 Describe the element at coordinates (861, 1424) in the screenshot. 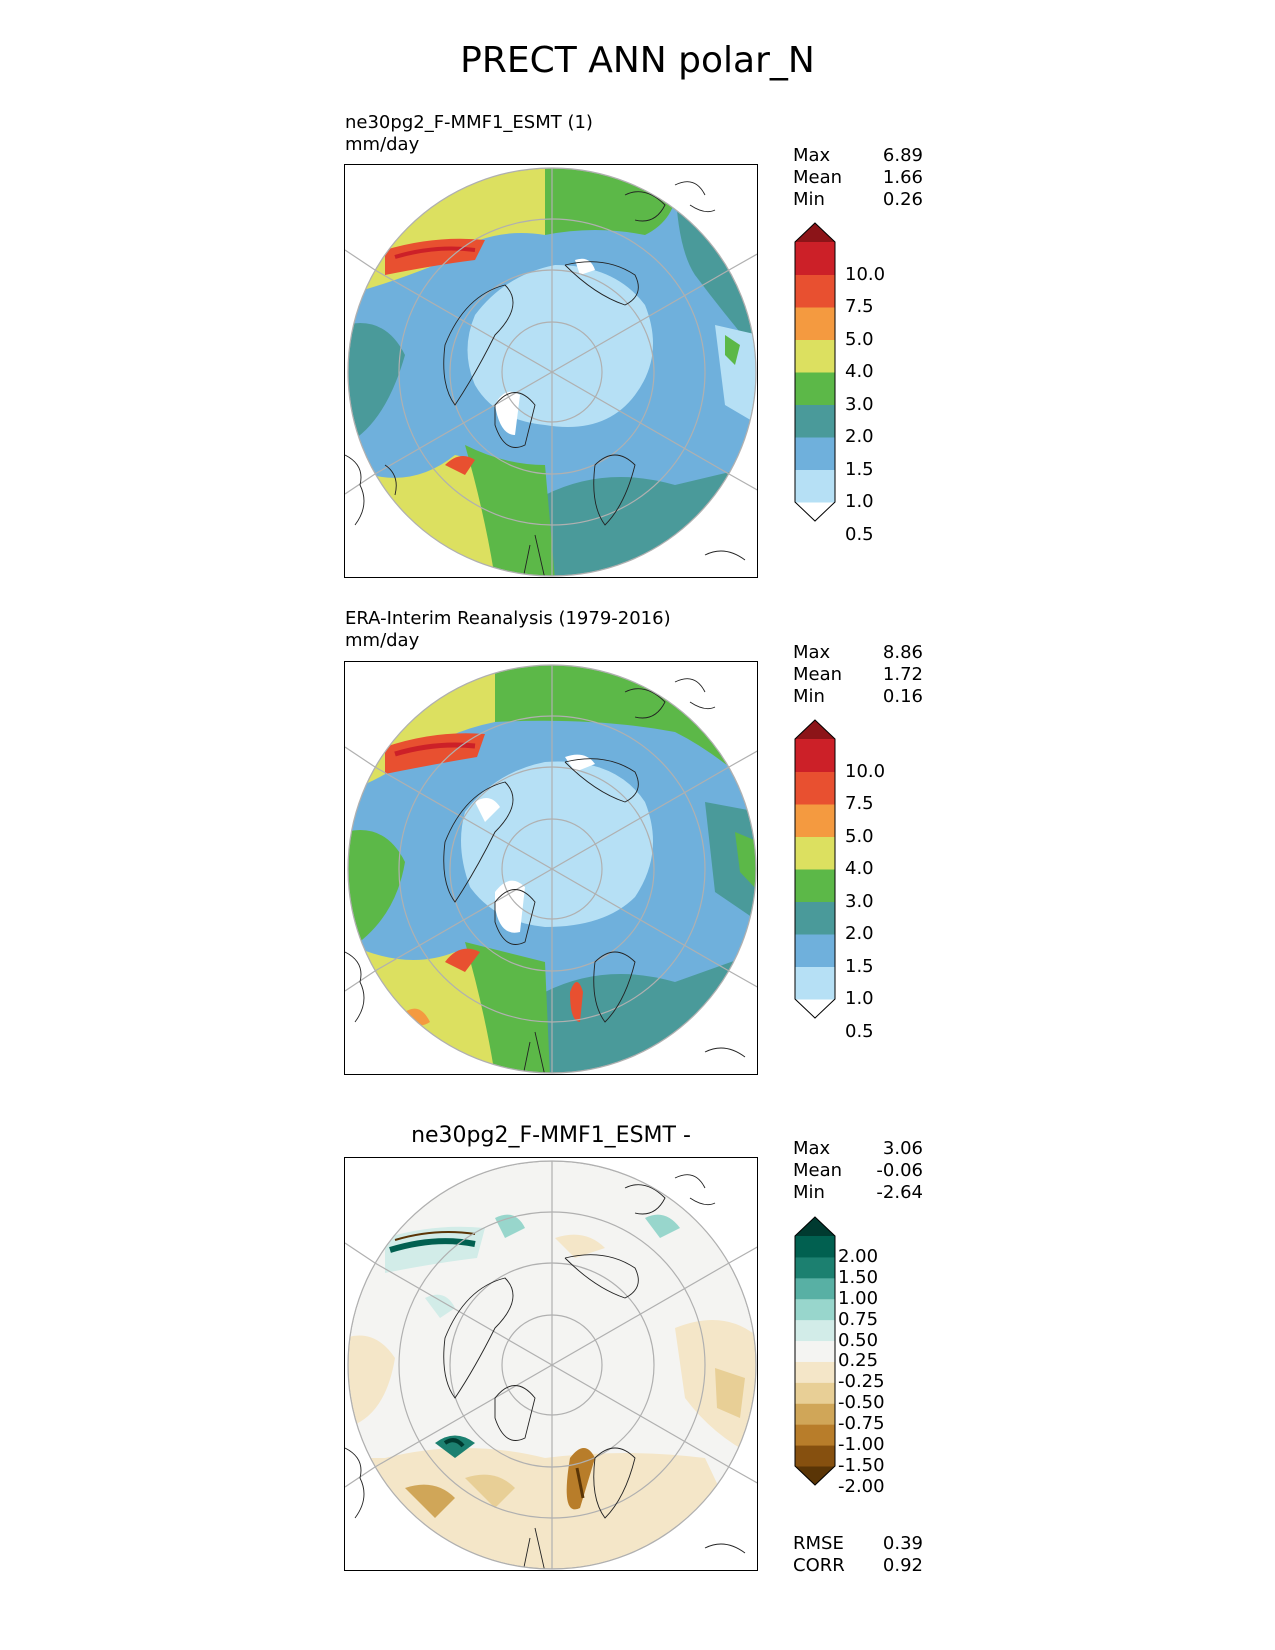

I see `colorbar-tick-label: -0.75` at that location.